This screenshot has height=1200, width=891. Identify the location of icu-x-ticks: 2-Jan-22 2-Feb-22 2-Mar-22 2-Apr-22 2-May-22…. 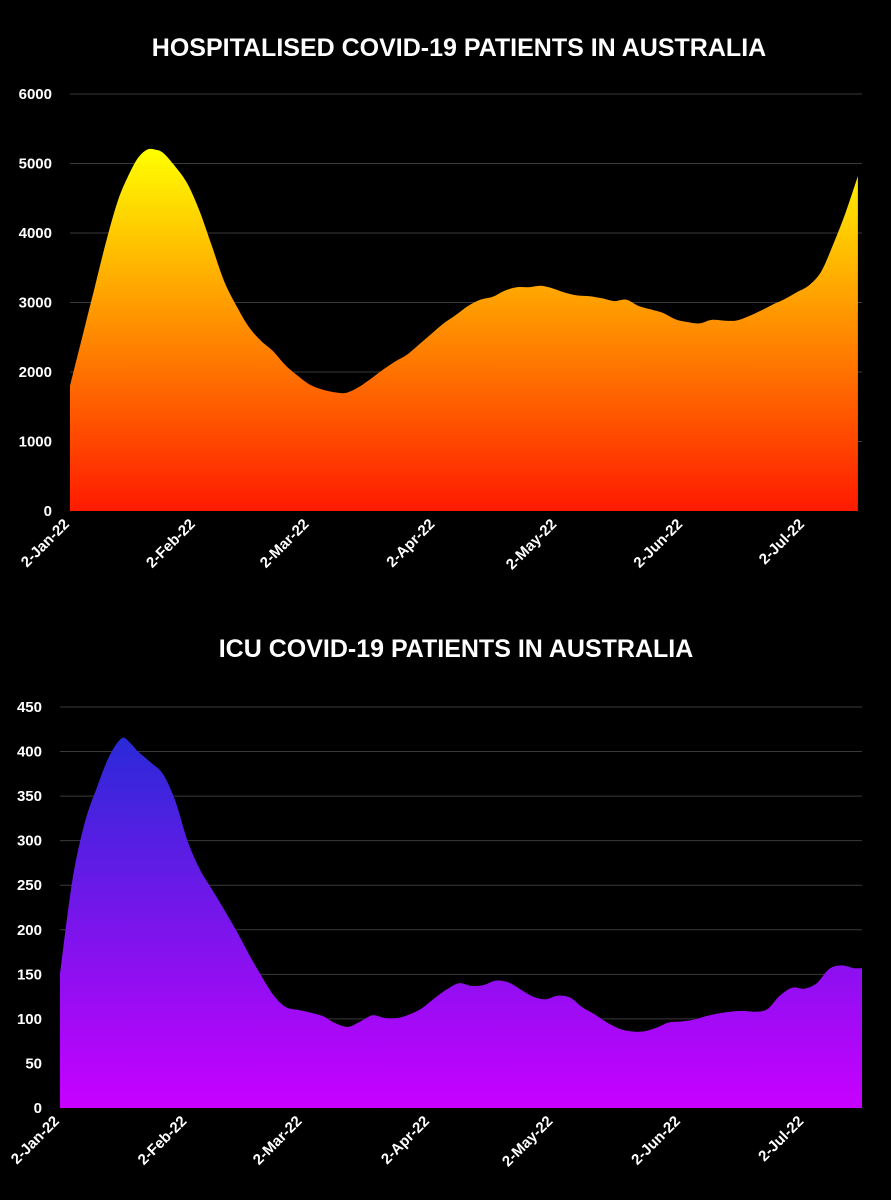
(407, 1141).